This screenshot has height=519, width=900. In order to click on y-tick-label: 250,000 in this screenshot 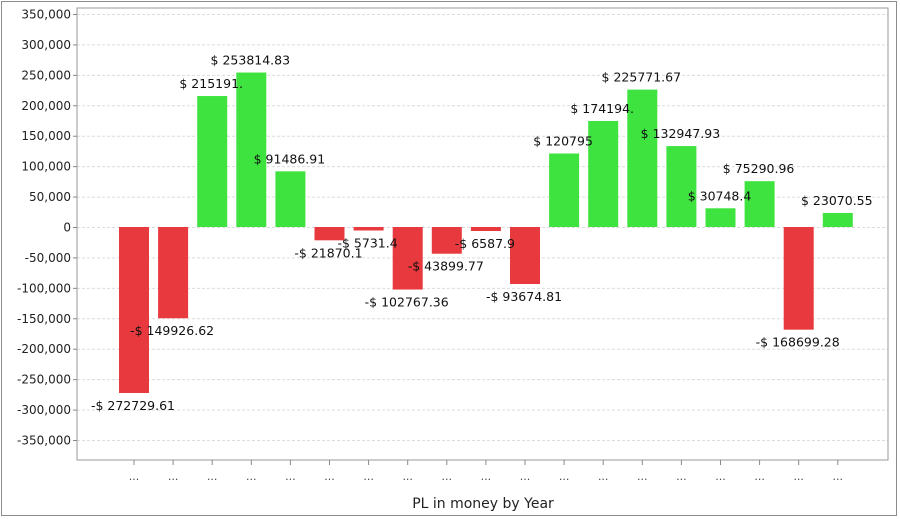, I will do `click(46, 75)`.